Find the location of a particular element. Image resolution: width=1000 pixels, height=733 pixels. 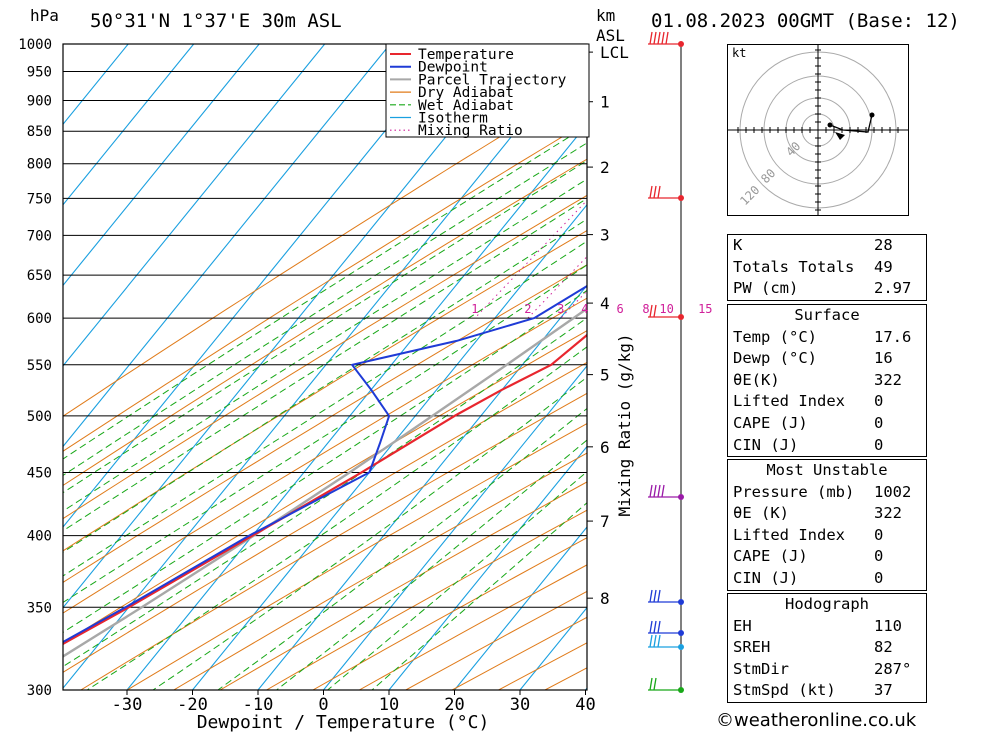

x-axis-label: Dewpoint / Temperature (°C) is located at coordinates (343, 722).